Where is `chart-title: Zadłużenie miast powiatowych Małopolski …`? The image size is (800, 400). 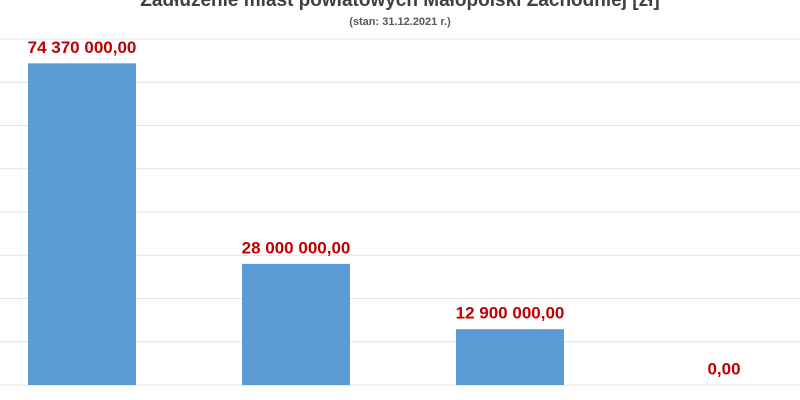
chart-title: Zadłużenie miast powiatowych Małopolski … is located at coordinates (399, 5).